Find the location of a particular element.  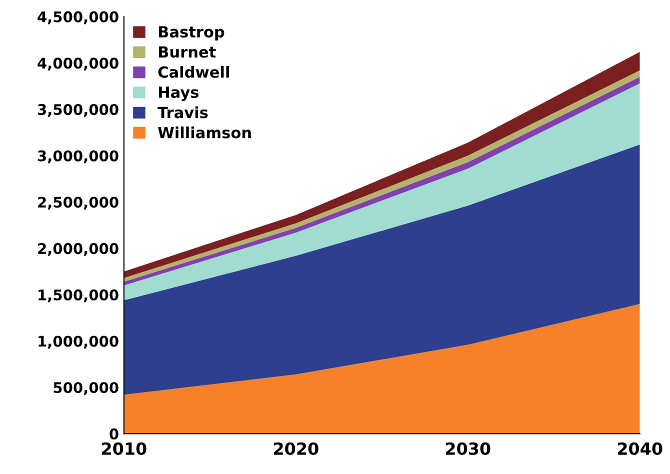

legend-label: Hays is located at coordinates (178, 94).